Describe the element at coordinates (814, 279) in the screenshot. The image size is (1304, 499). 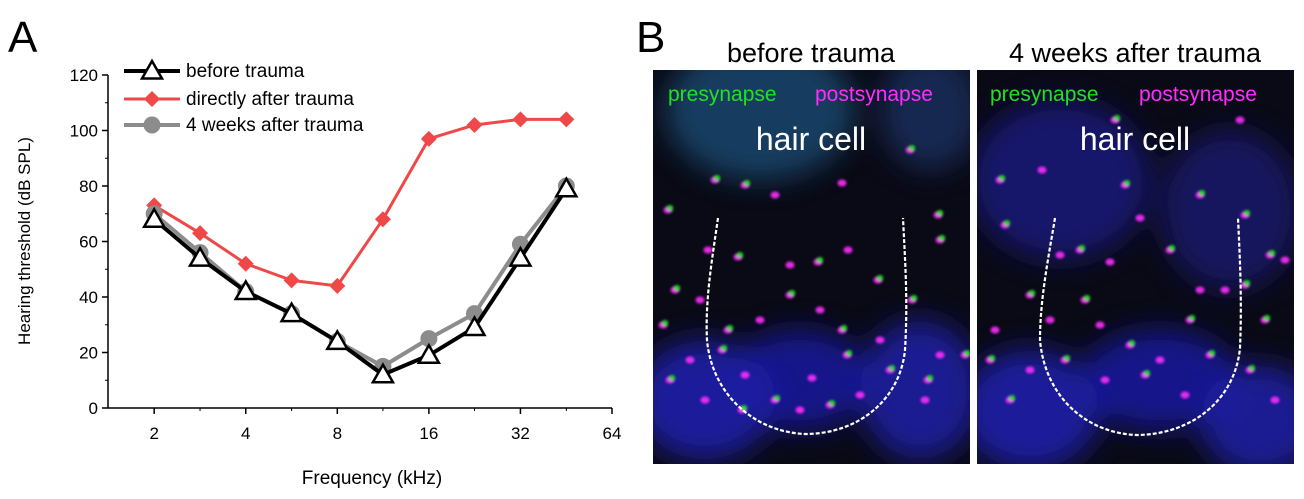
I see `synapse-dots-before` at that location.